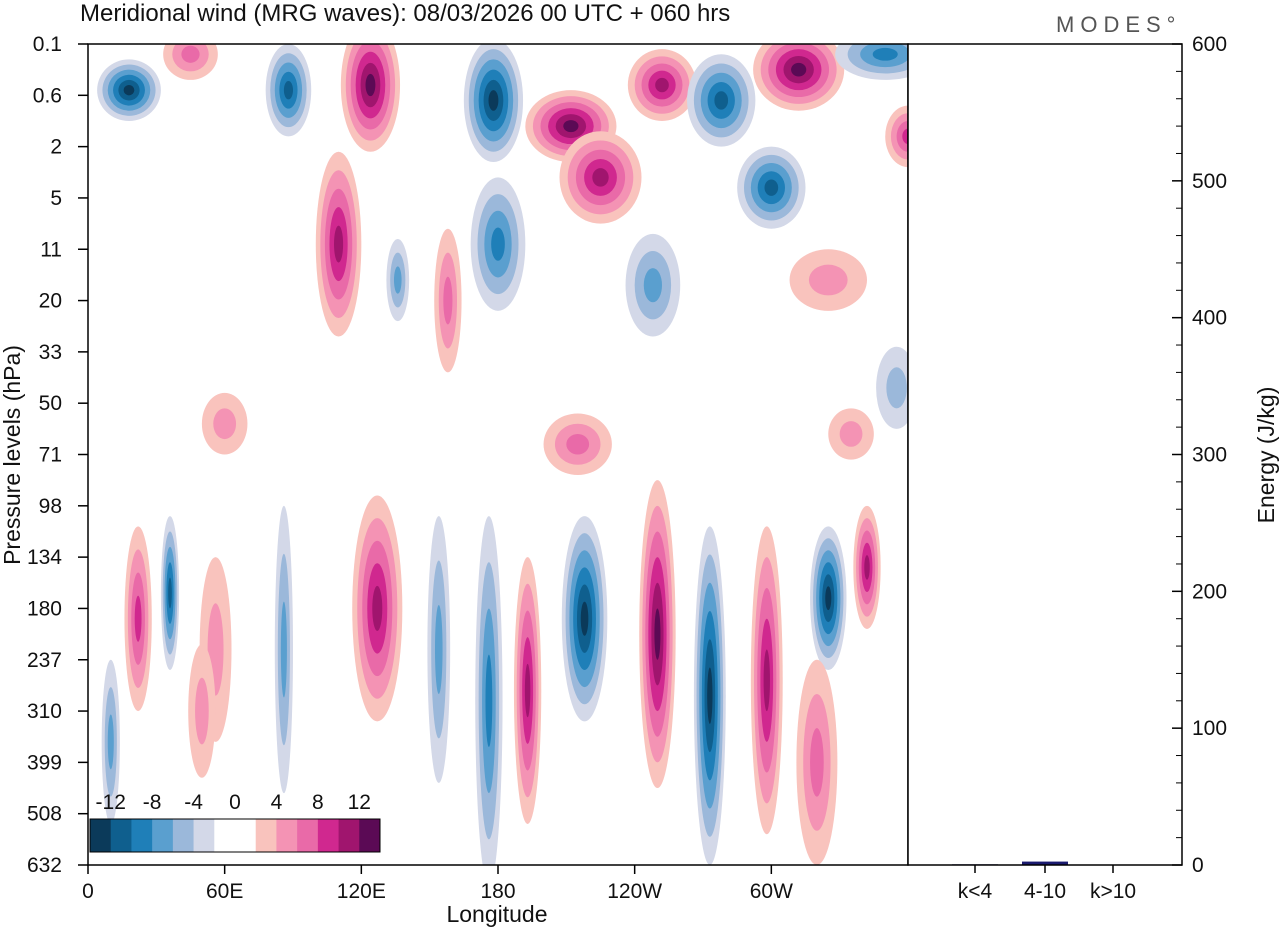 Image resolution: width=1280 pixels, height=930 pixels. I want to click on energy-tick-label: 100, so click(1209, 728).